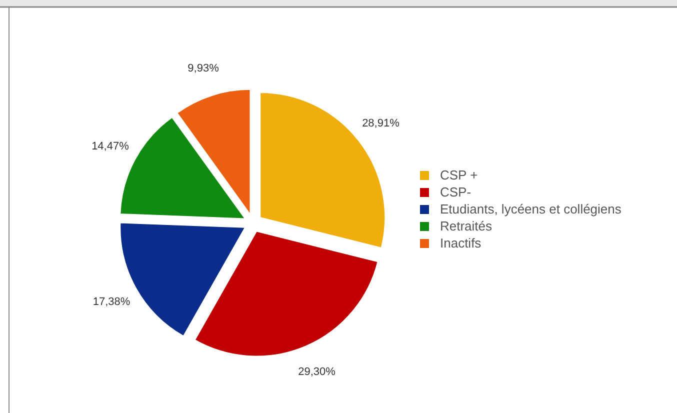 This screenshot has height=413, width=677. Describe the element at coordinates (317, 372) in the screenshot. I see `data-label: 29,30%` at that location.